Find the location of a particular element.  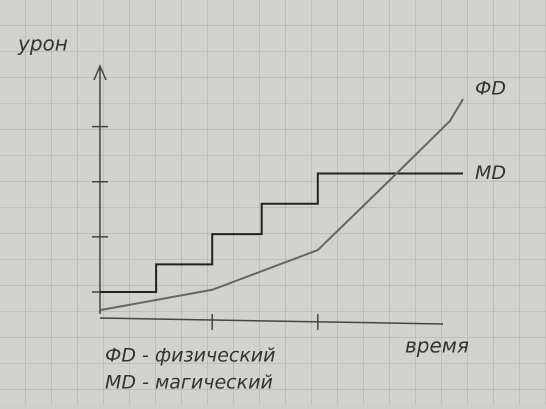

y-axis-label: урон is located at coordinates (42, 44).